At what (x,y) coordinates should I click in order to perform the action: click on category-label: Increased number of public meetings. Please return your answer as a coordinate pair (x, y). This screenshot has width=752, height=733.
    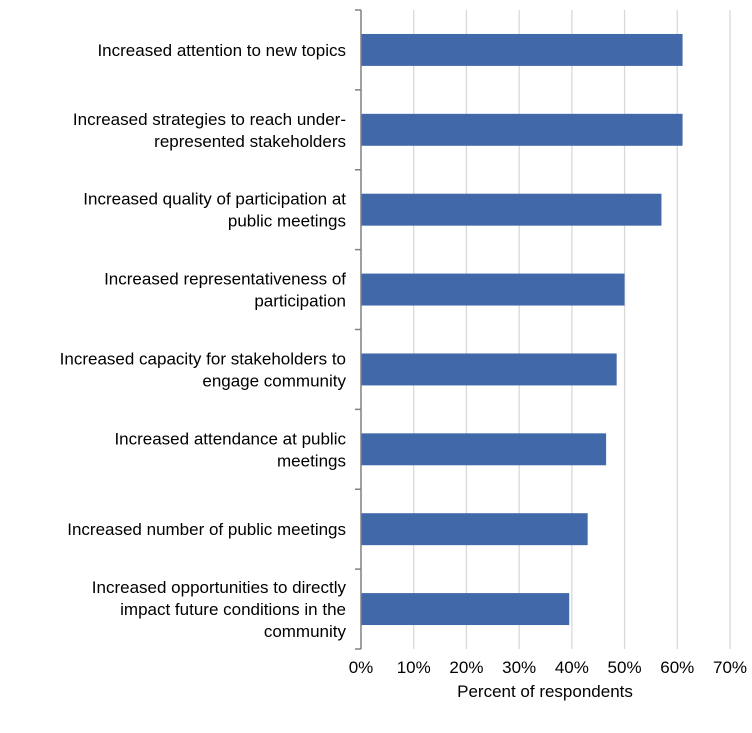
    Looking at the image, I should click on (206, 529).